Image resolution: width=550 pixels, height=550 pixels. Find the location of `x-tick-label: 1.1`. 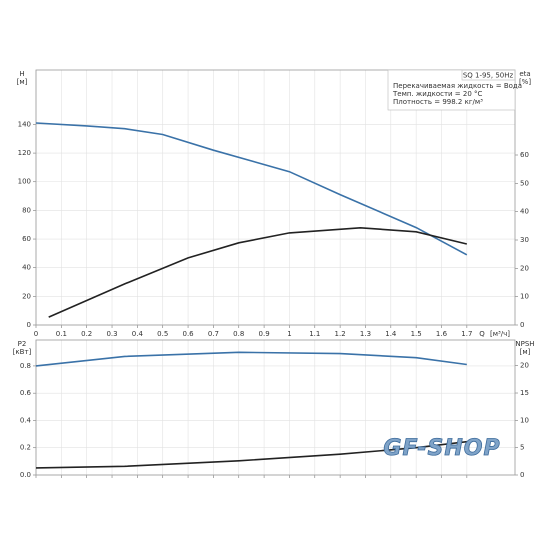

x-tick-label: 1.1 is located at coordinates (314, 334).